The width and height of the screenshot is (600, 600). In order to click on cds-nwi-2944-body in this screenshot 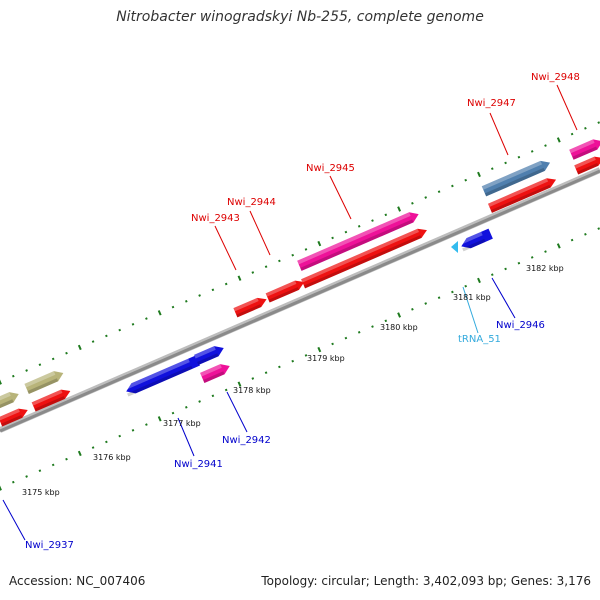, I will do `click(285, 291)`.